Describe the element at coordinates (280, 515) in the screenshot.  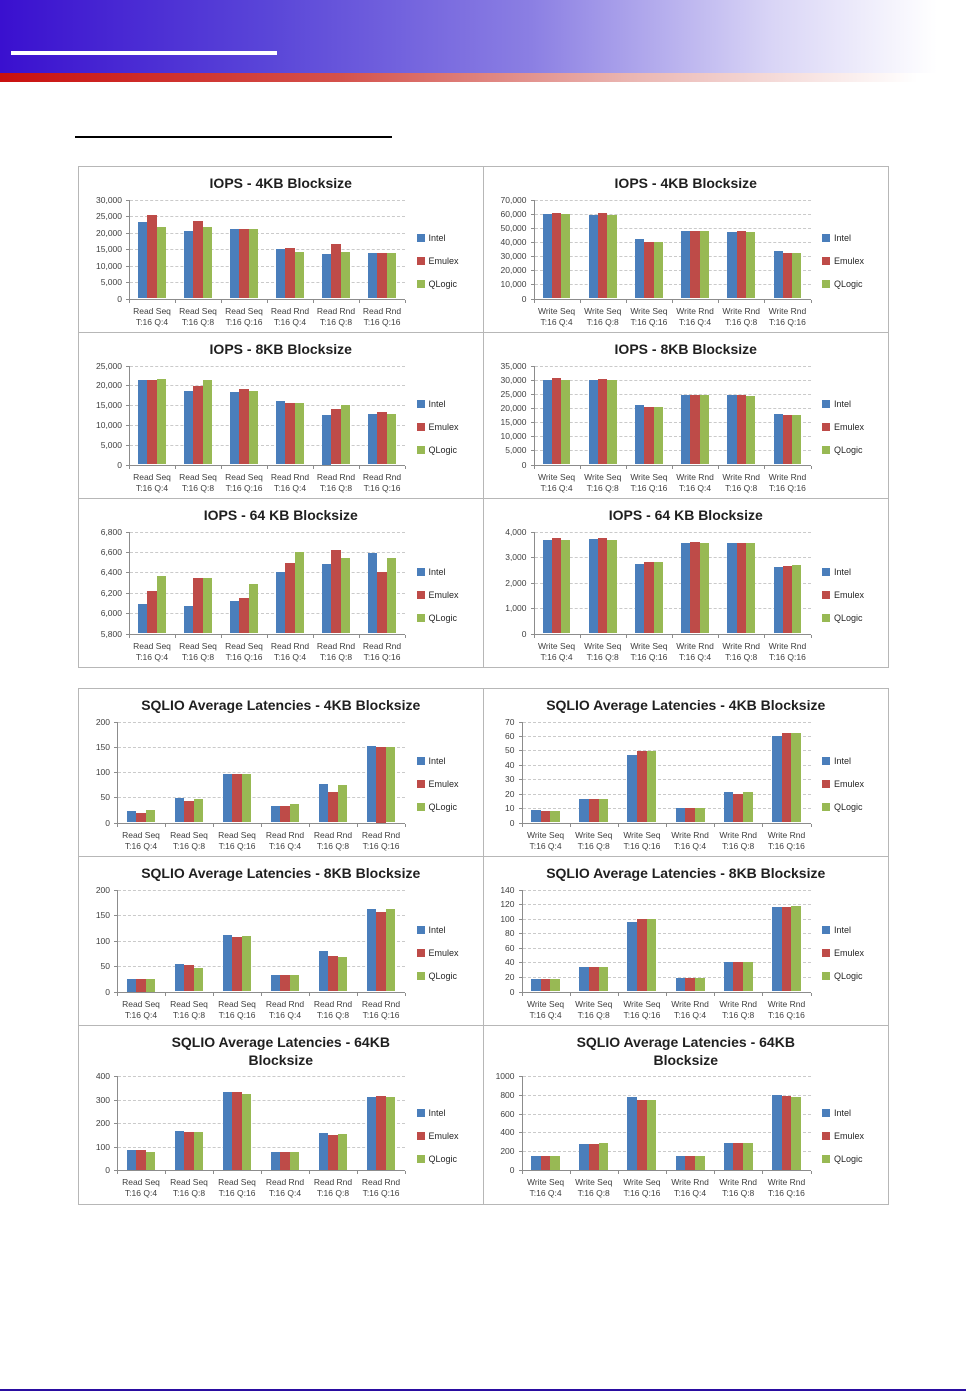
I see `chart-title: IOPS - 64 KB Blocksize` at that location.